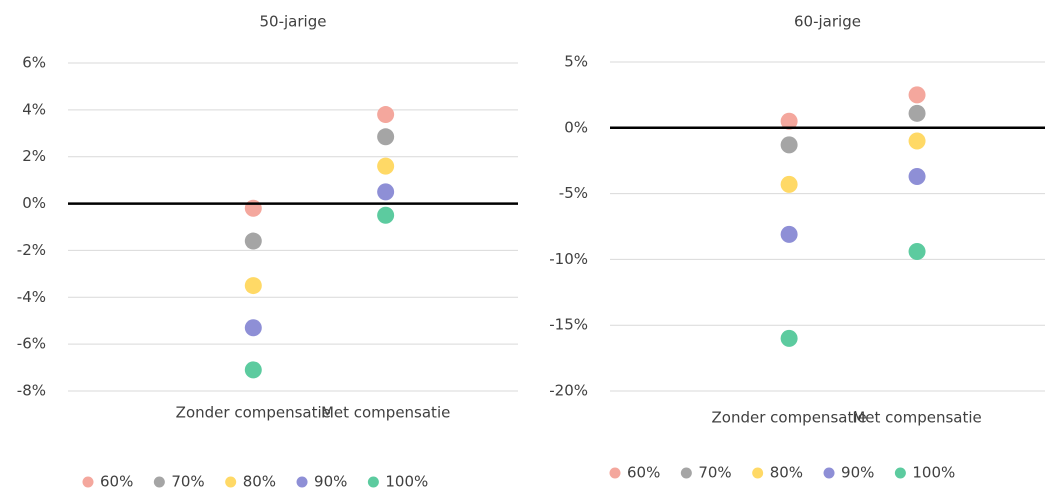  Describe the element at coordinates (31, 250) in the screenshot. I see `y-tick-label: -2%` at that location.